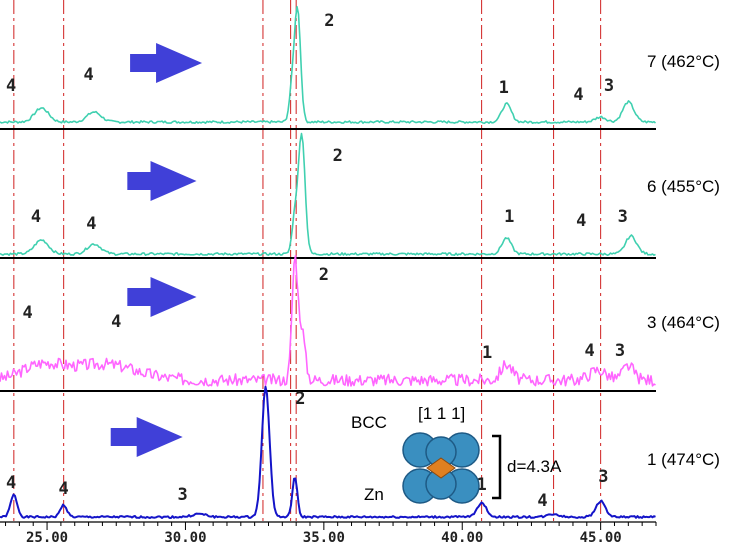 The height and width of the screenshot is (545, 748). I want to click on bcc-crystal-icon, so click(452, 468).